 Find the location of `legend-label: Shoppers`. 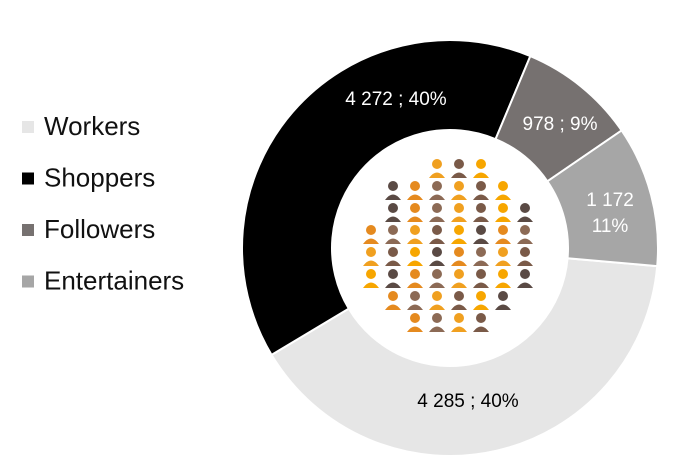

legend-label: Shoppers is located at coordinates (99, 177).